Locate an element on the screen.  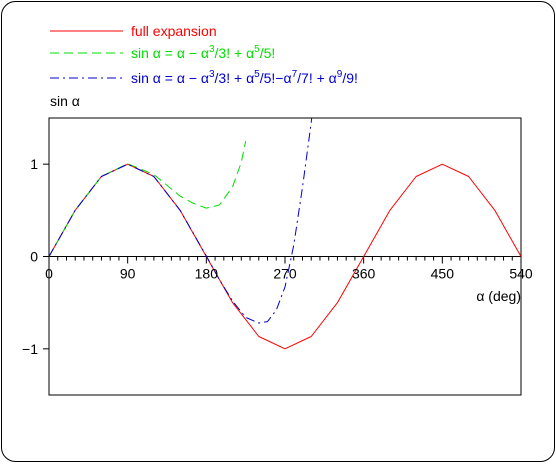
x-tick-label: 90 is located at coordinates (128, 274).